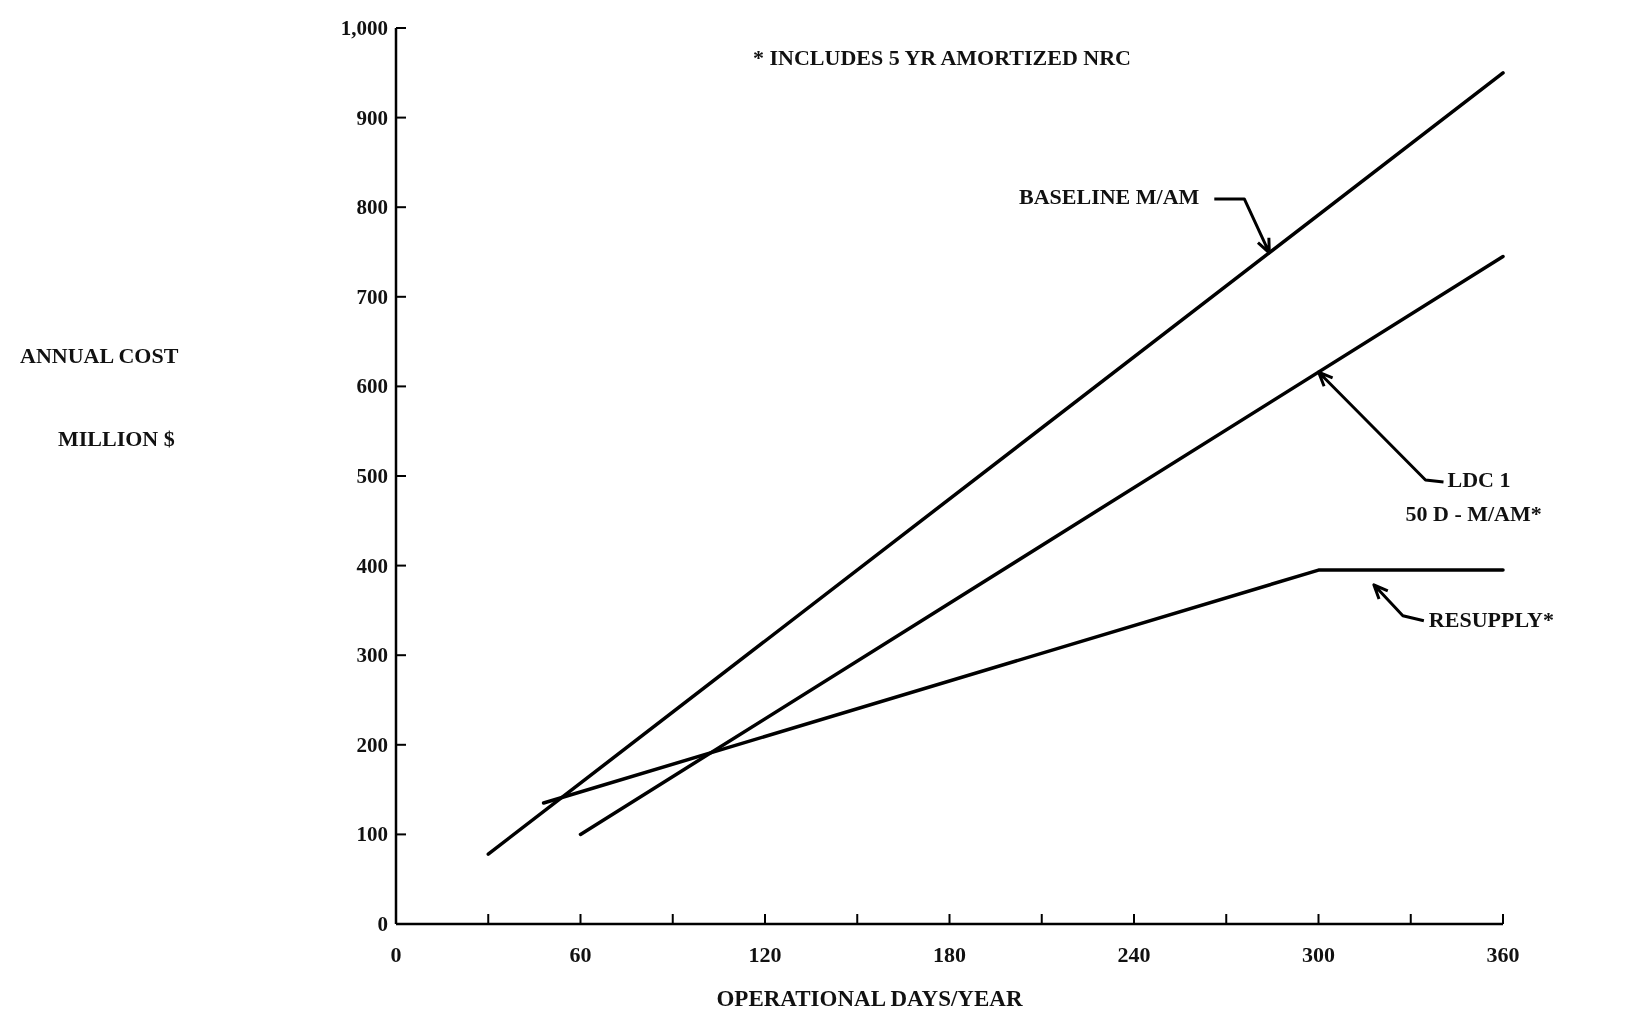 Image resolution: width=1640 pixels, height=1023 pixels. I want to click on y-tick-label: 100, so click(372, 834).